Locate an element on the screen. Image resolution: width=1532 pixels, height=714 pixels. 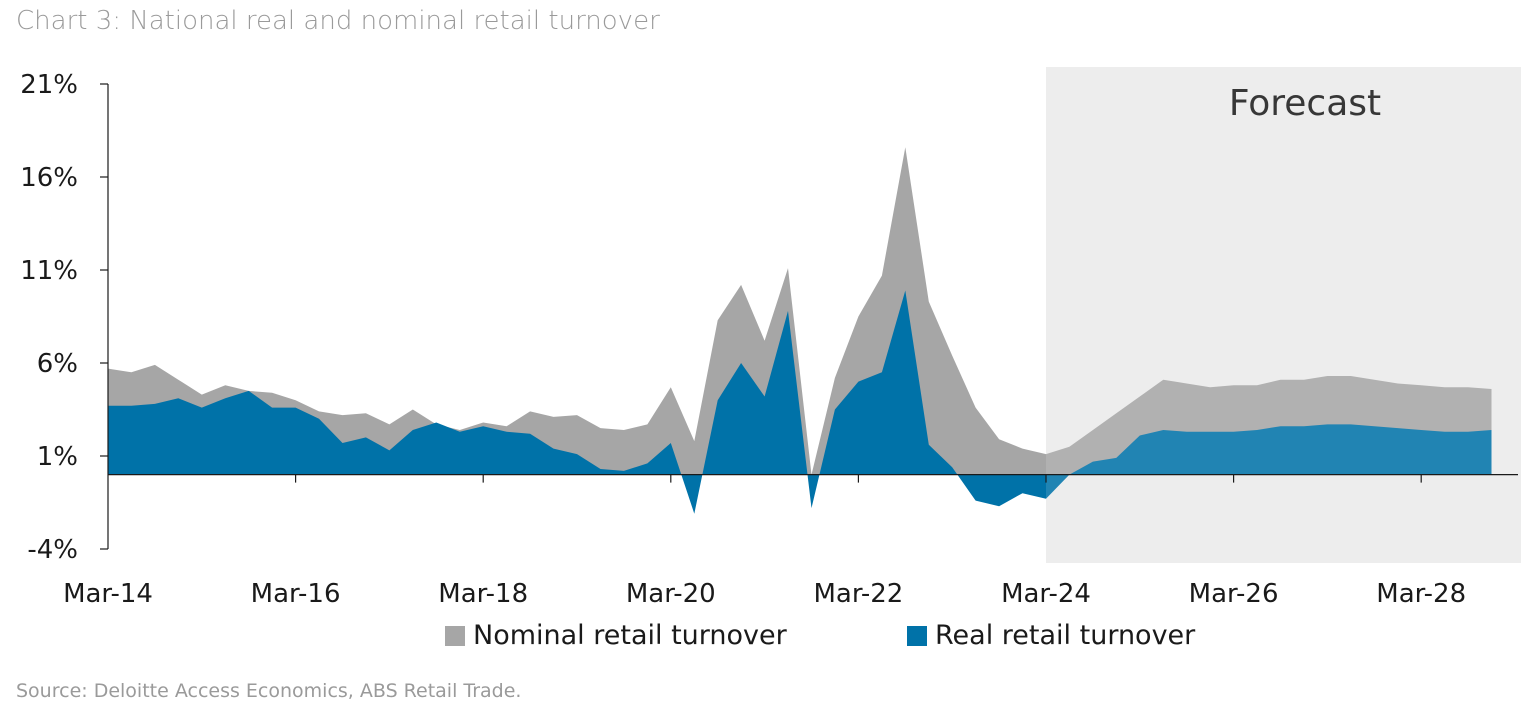
y-tick-label: -4% is located at coordinates (52, 550).